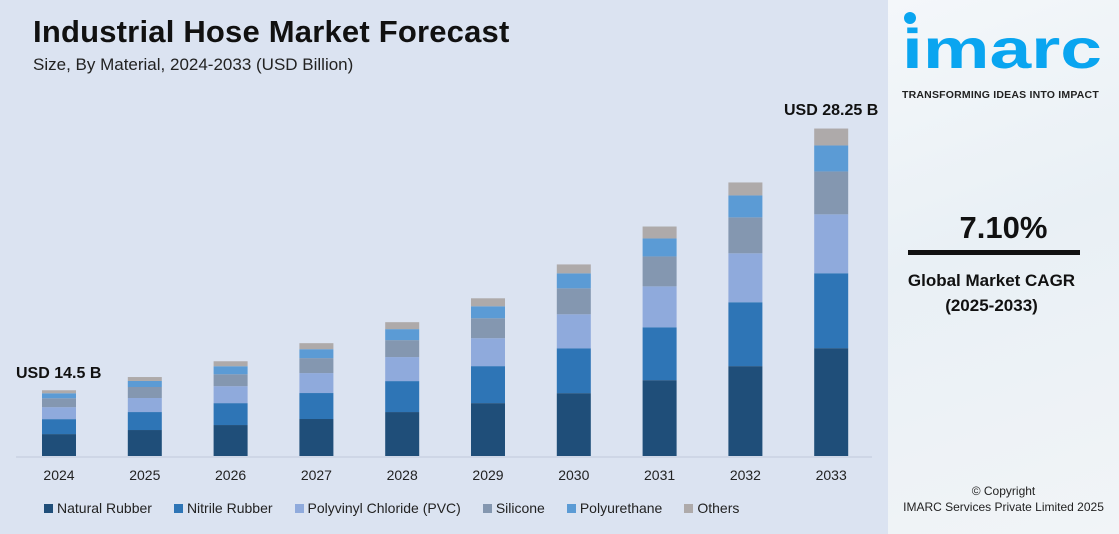 This screenshot has height=534, width=1119. What do you see at coordinates (402, 475) in the screenshot?
I see `x-tick-label: 2028` at bounding box center [402, 475].